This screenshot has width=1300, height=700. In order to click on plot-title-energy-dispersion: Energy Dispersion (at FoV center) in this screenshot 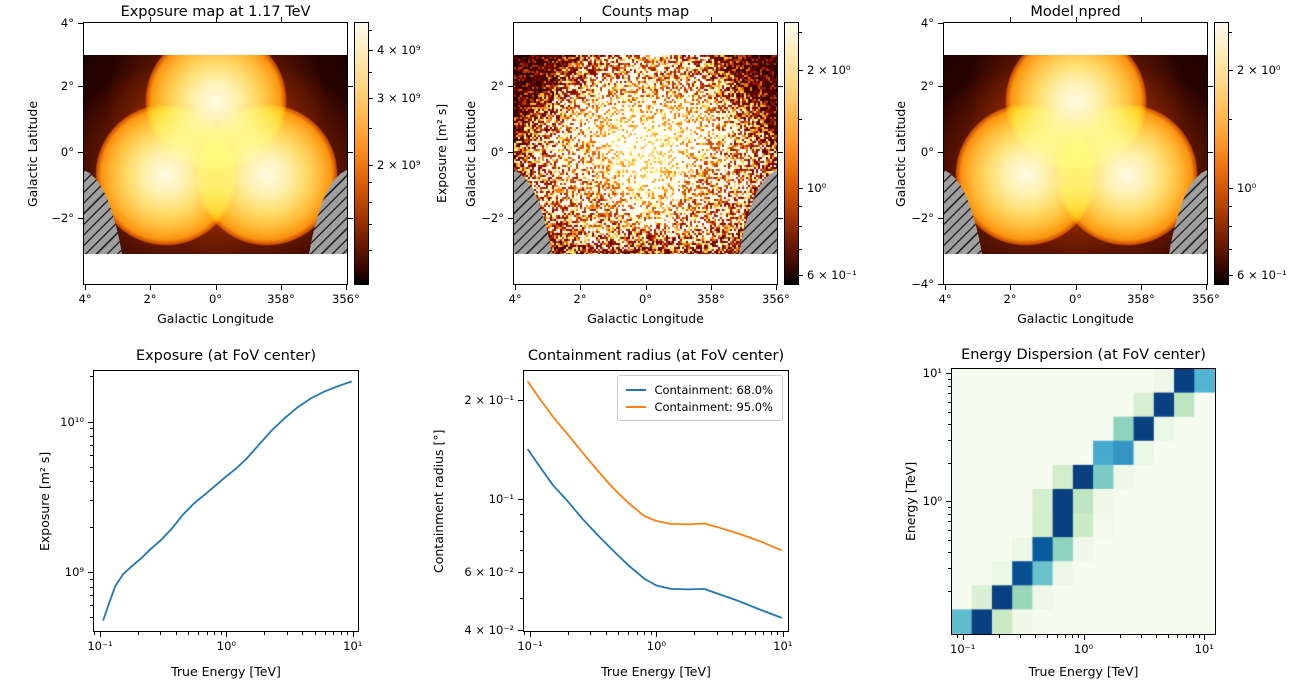, I will do `click(1083, 355)`.